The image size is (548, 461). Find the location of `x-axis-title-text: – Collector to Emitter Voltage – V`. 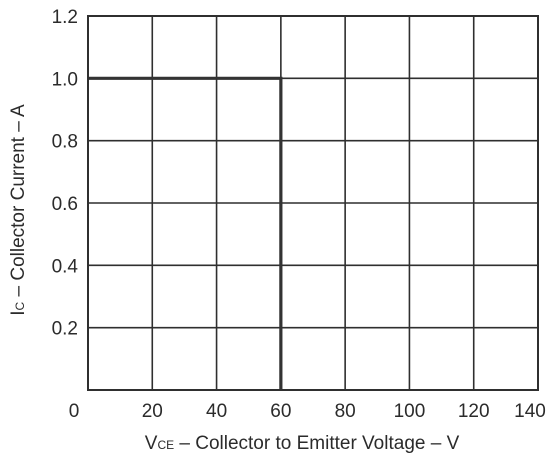

x-axis-title-text: – Collector to Emitter Voltage – V is located at coordinates (316, 443).